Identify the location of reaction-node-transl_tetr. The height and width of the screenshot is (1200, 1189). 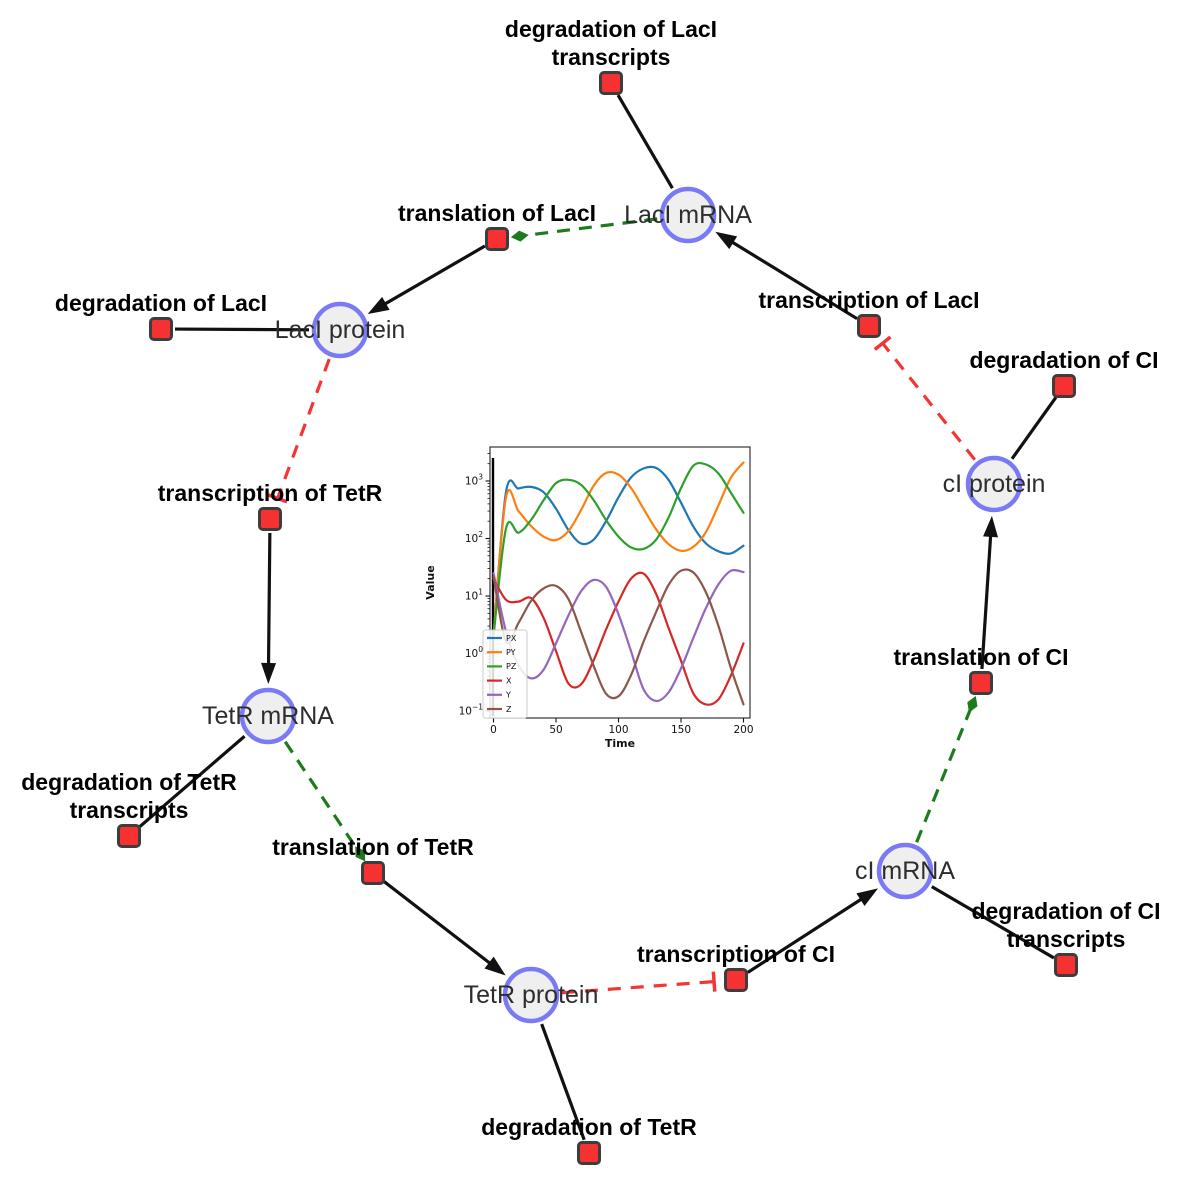
(373, 873).